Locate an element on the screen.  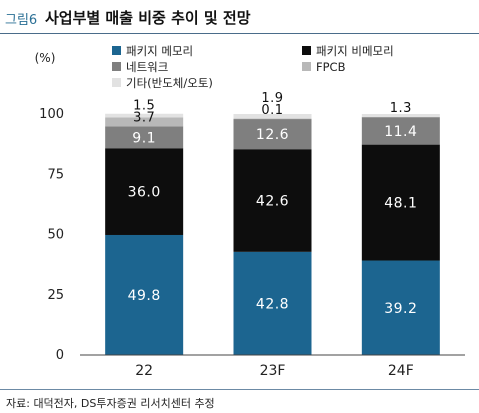
legend-label: 네트워크 is located at coordinates (147, 67).